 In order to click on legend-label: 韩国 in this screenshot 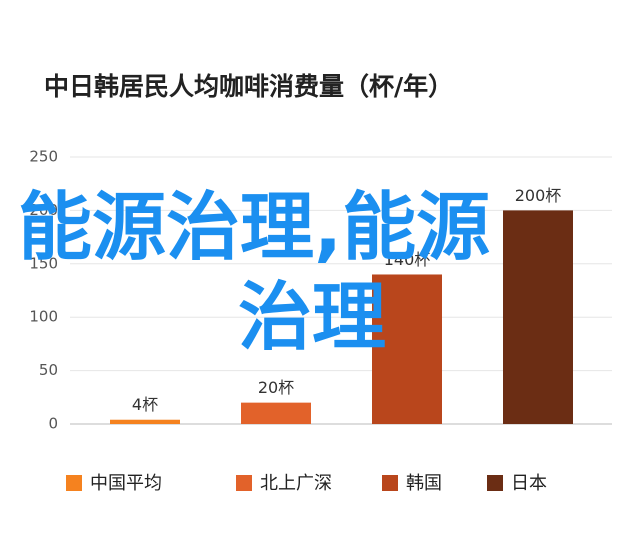, I will do `click(424, 483)`.